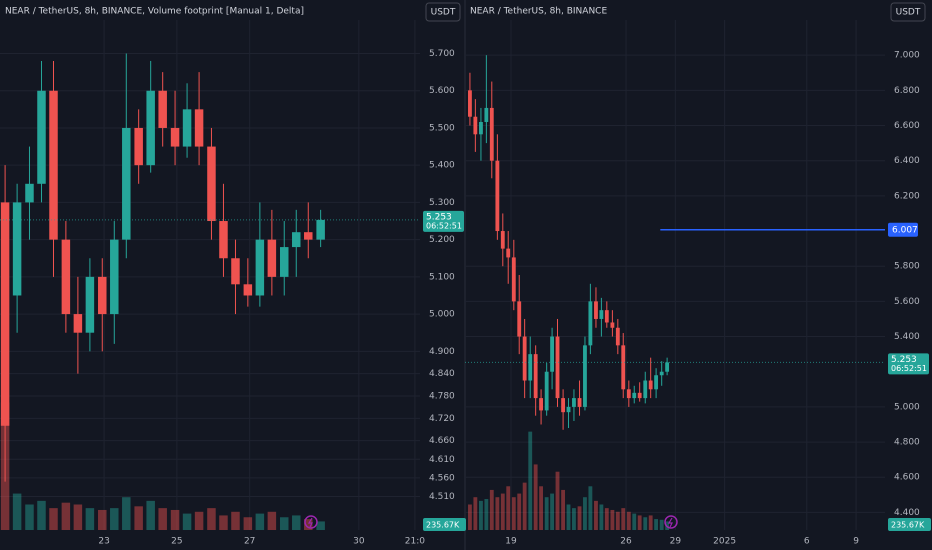  Describe the element at coordinates (442, 374) in the screenshot. I see `y-tick-label: 4.840` at that location.